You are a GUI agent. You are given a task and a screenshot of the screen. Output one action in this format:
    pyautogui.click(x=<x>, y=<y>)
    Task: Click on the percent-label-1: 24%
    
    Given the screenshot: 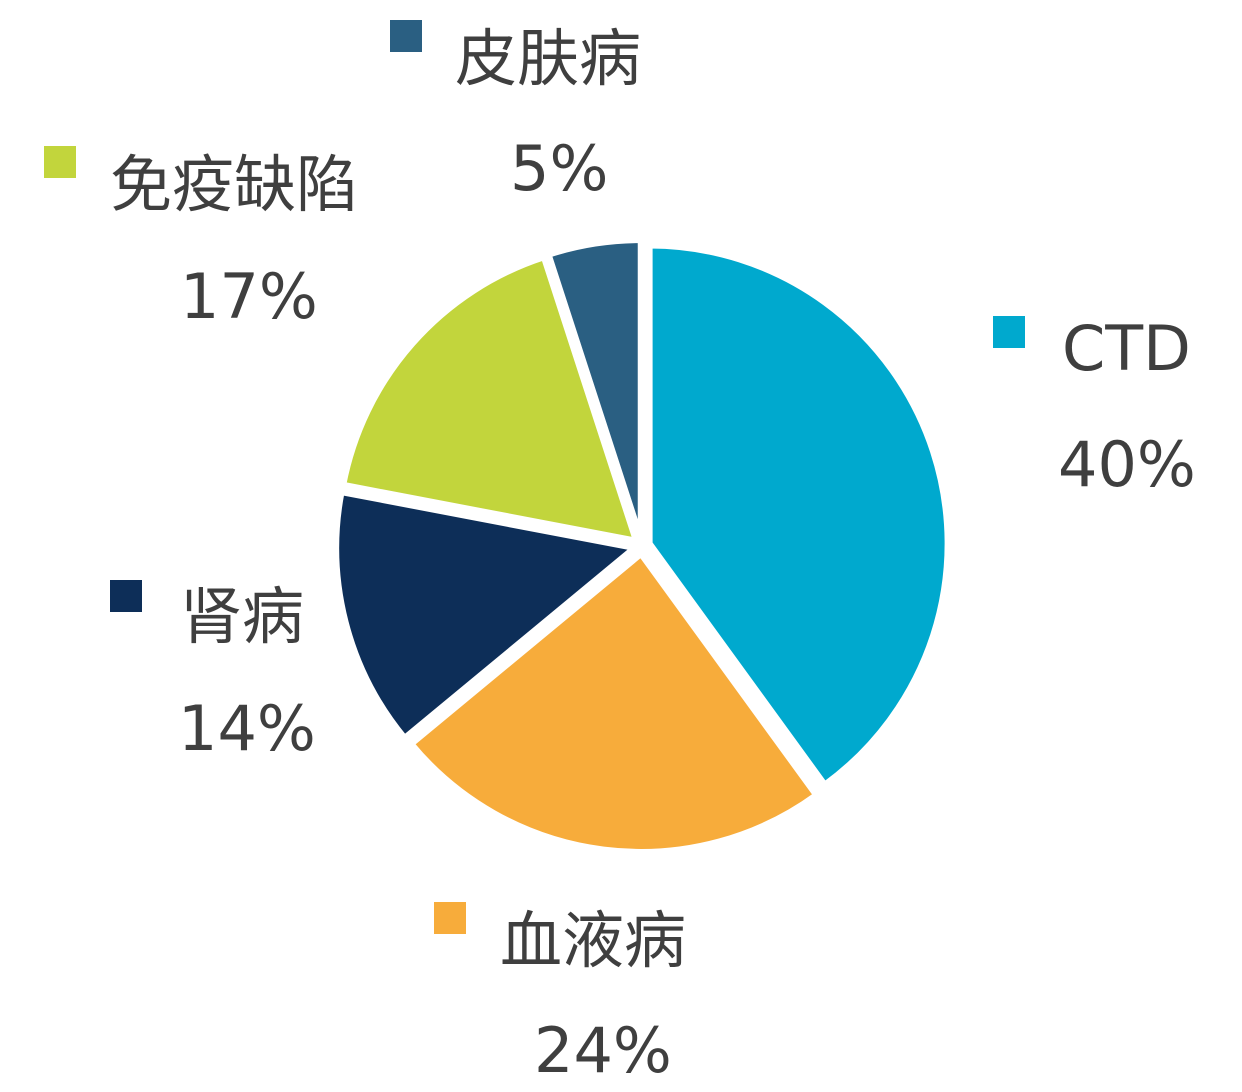 What is the action you would take?
    pyautogui.click(x=603, y=1050)
    